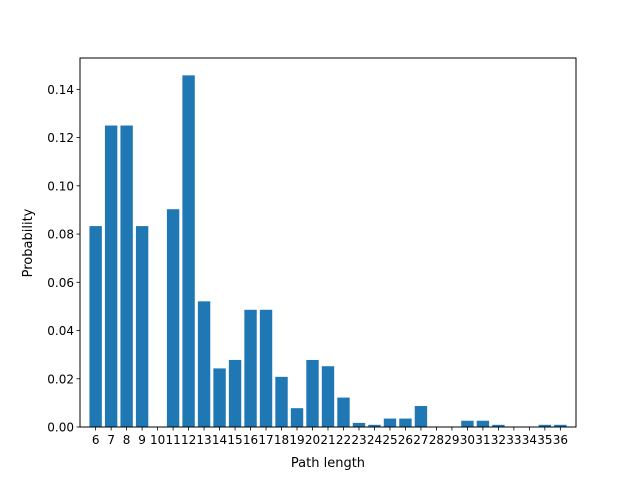 The image size is (640, 480). What do you see at coordinates (203, 440) in the screenshot?
I see `x-tick-label: 13` at bounding box center [203, 440].